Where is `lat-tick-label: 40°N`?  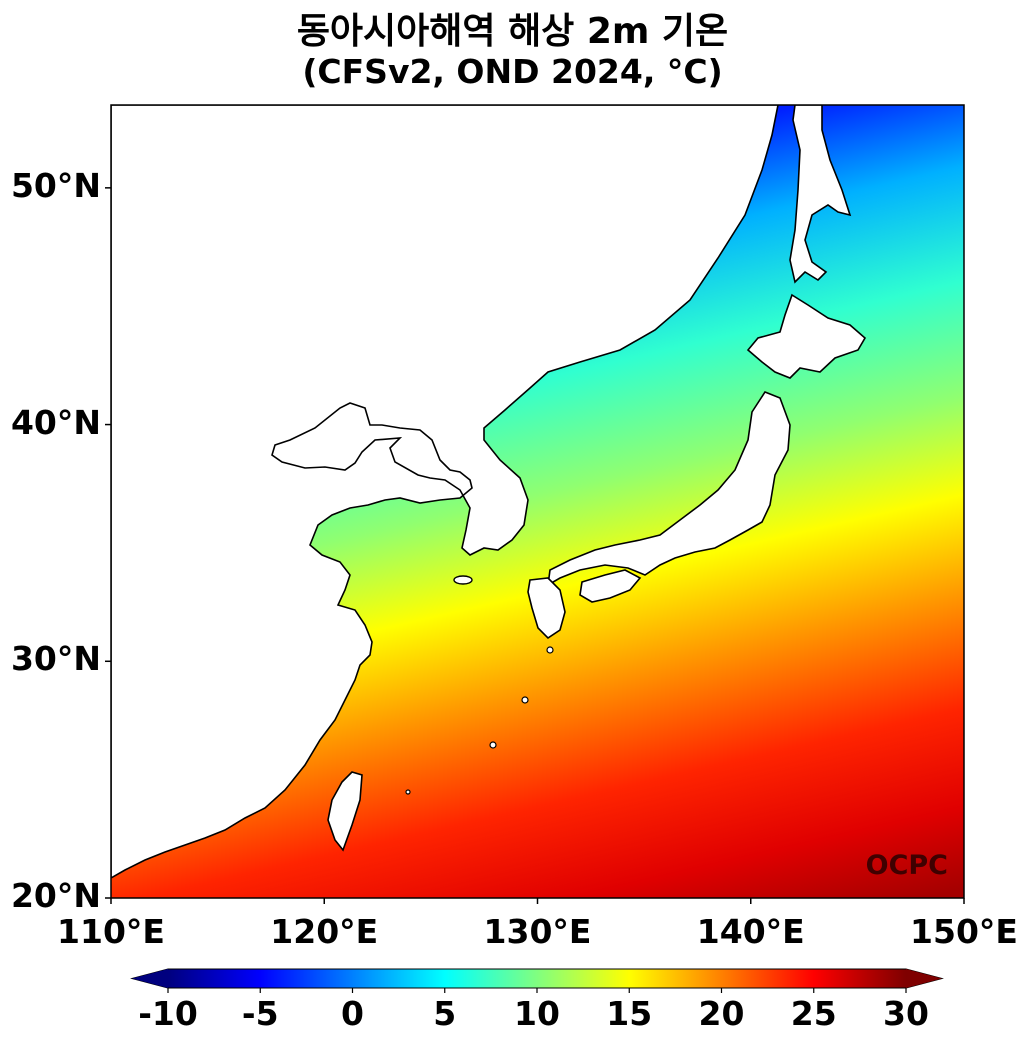 lat-tick-label: 40°N is located at coordinates (55, 422).